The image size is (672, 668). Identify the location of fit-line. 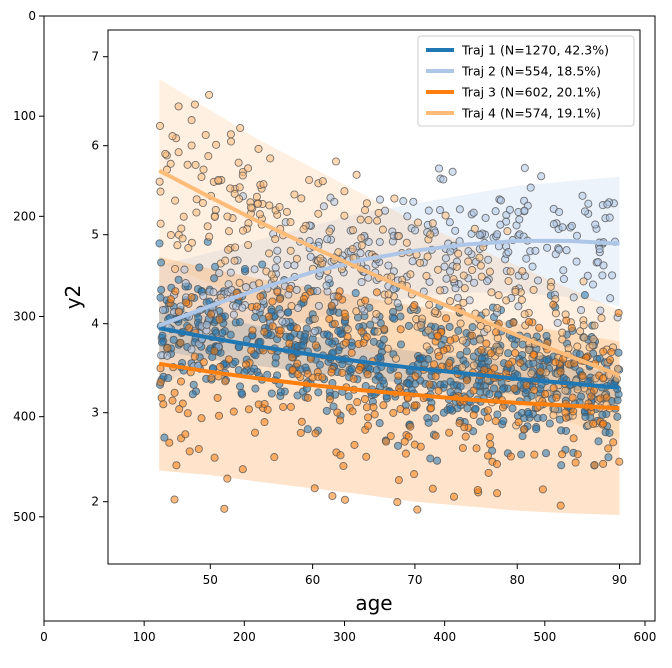
(389, 358).